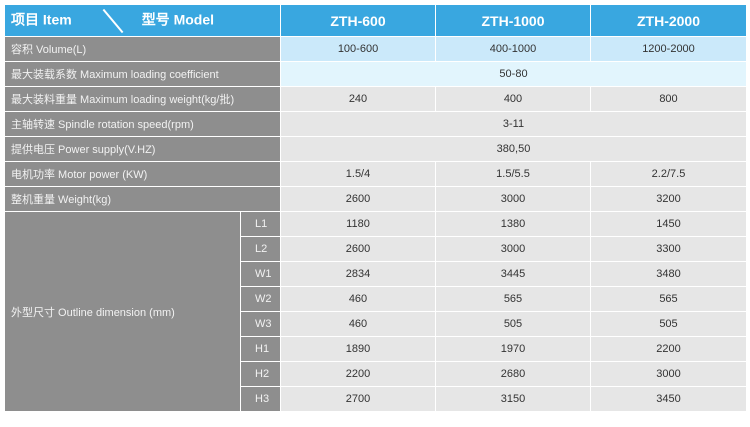  What do you see at coordinates (513, 20) in the screenshot?
I see `model-header: ZTH-1000` at bounding box center [513, 20].